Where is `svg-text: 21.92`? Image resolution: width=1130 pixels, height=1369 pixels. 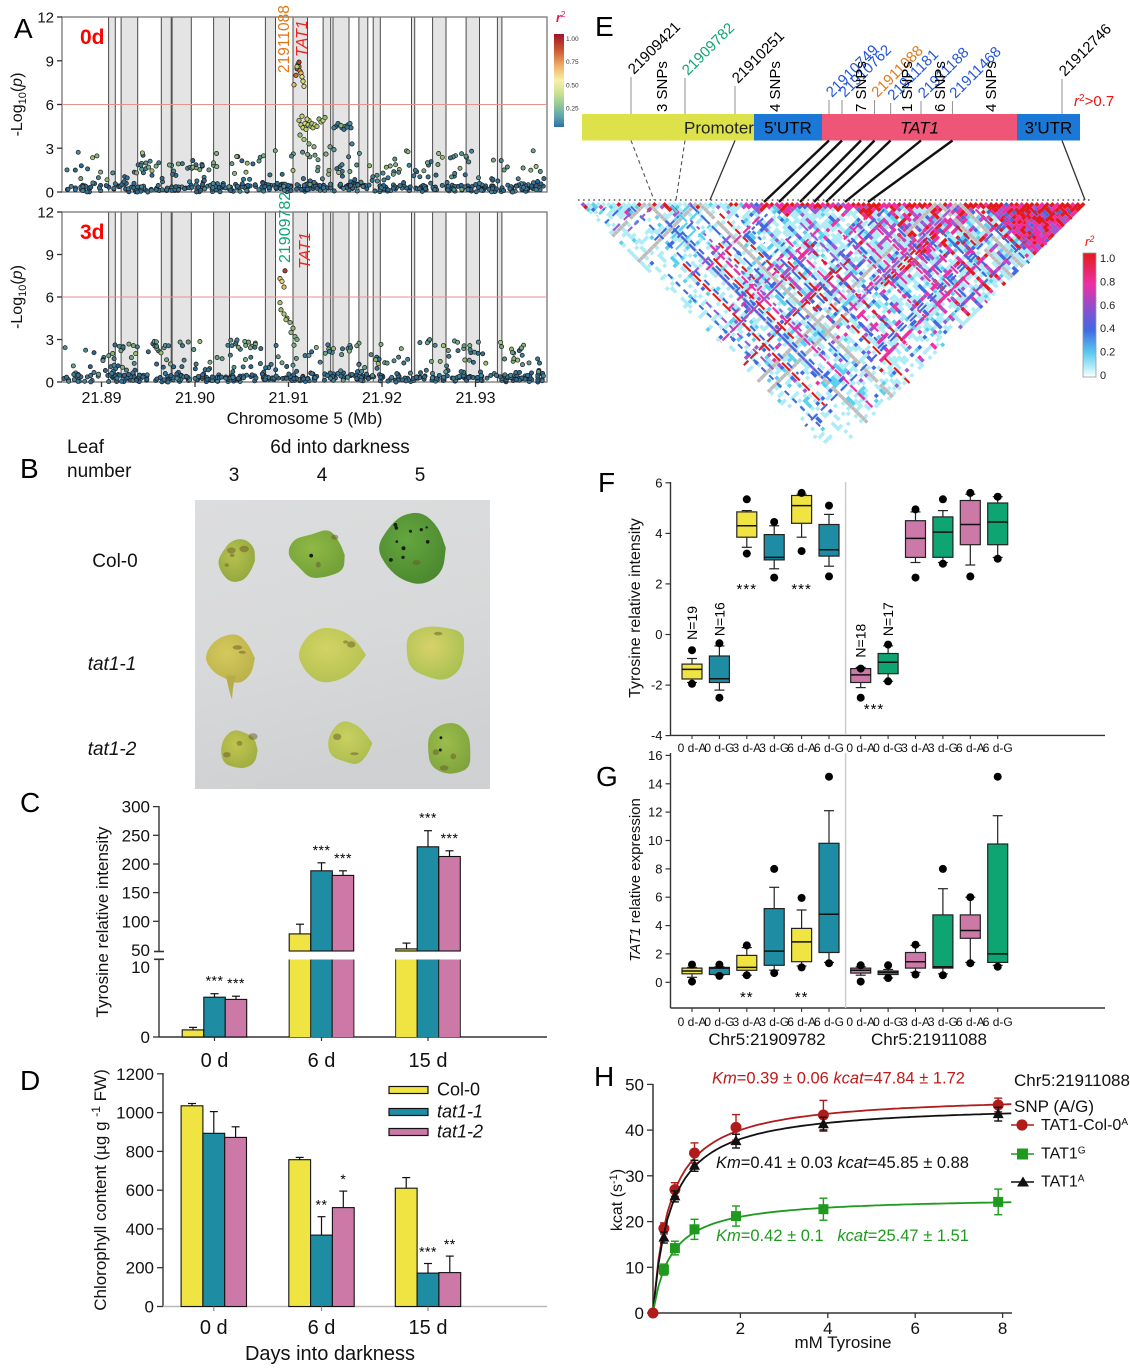 svg-text: 21.92 is located at coordinates (382, 398).